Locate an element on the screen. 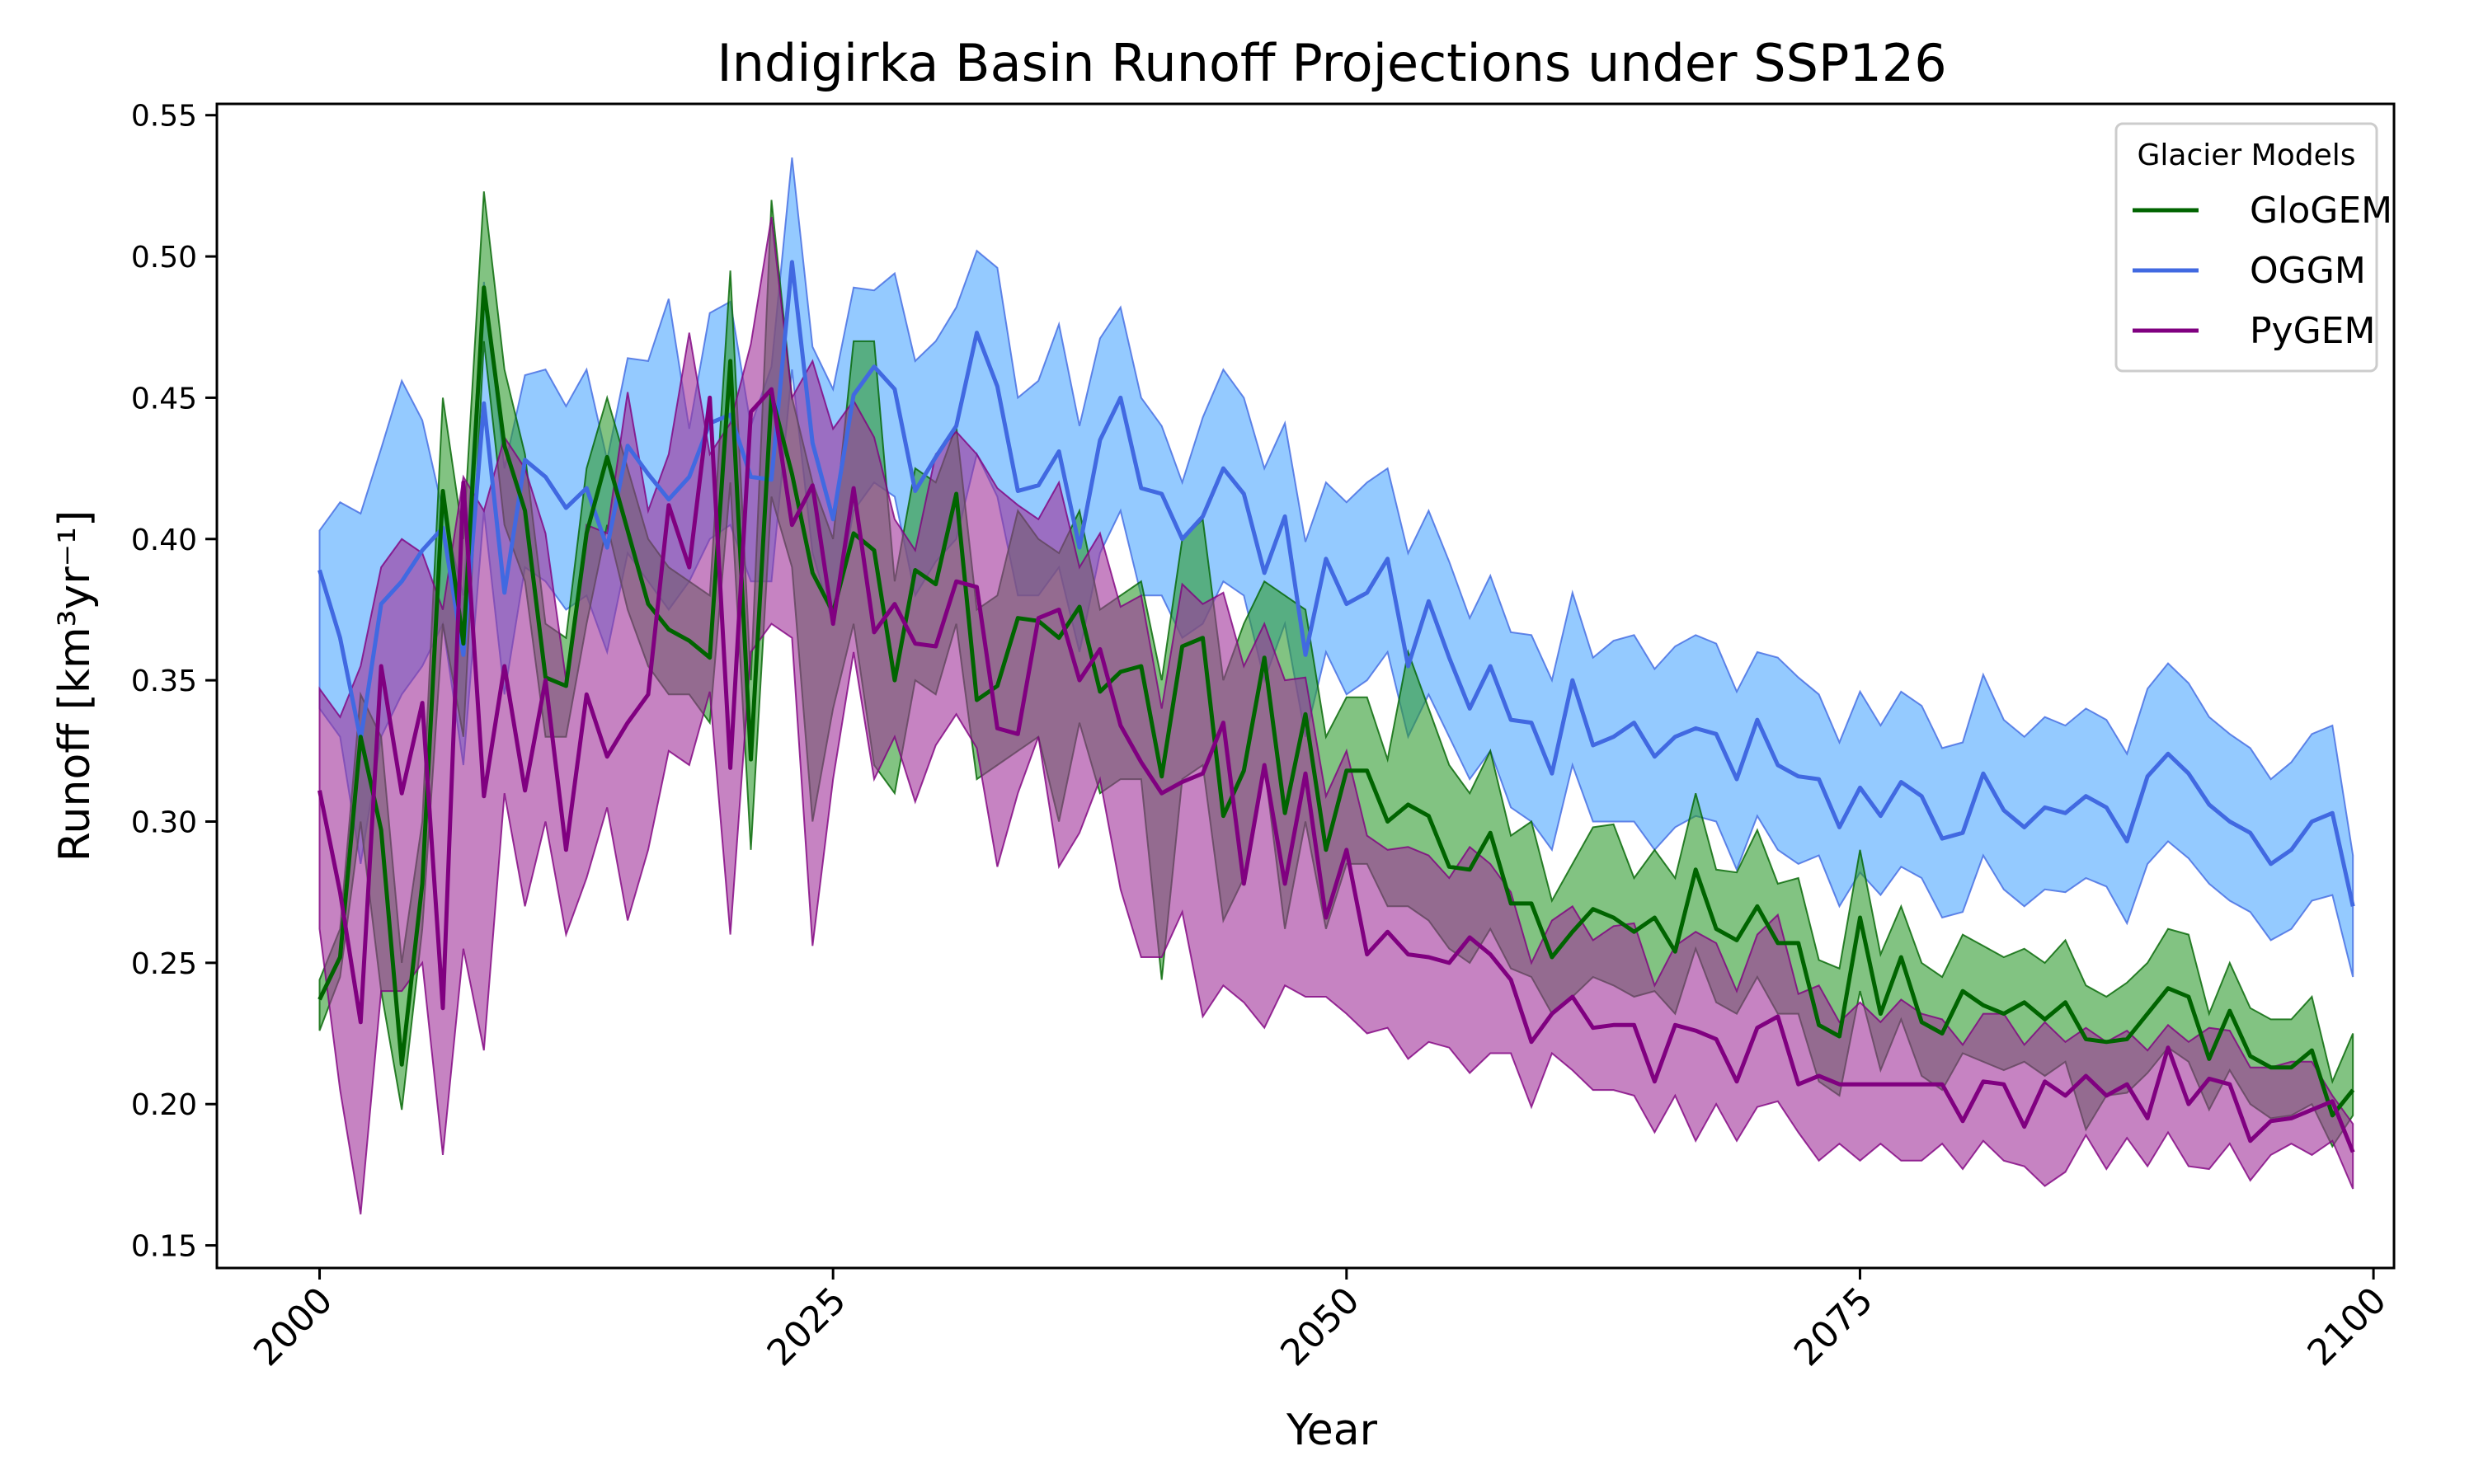  y-axis: 0.15 0.20 0.25 0.30 0.35 0.40 0.45 0.50 0.55 is located at coordinates (174, 682).